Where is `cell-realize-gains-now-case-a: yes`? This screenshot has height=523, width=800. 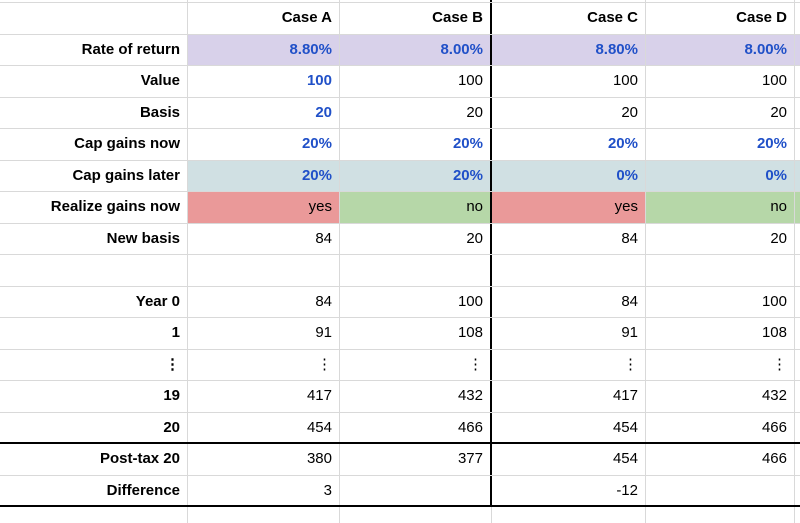 cell-realize-gains-now-case-a: yes is located at coordinates (264, 207).